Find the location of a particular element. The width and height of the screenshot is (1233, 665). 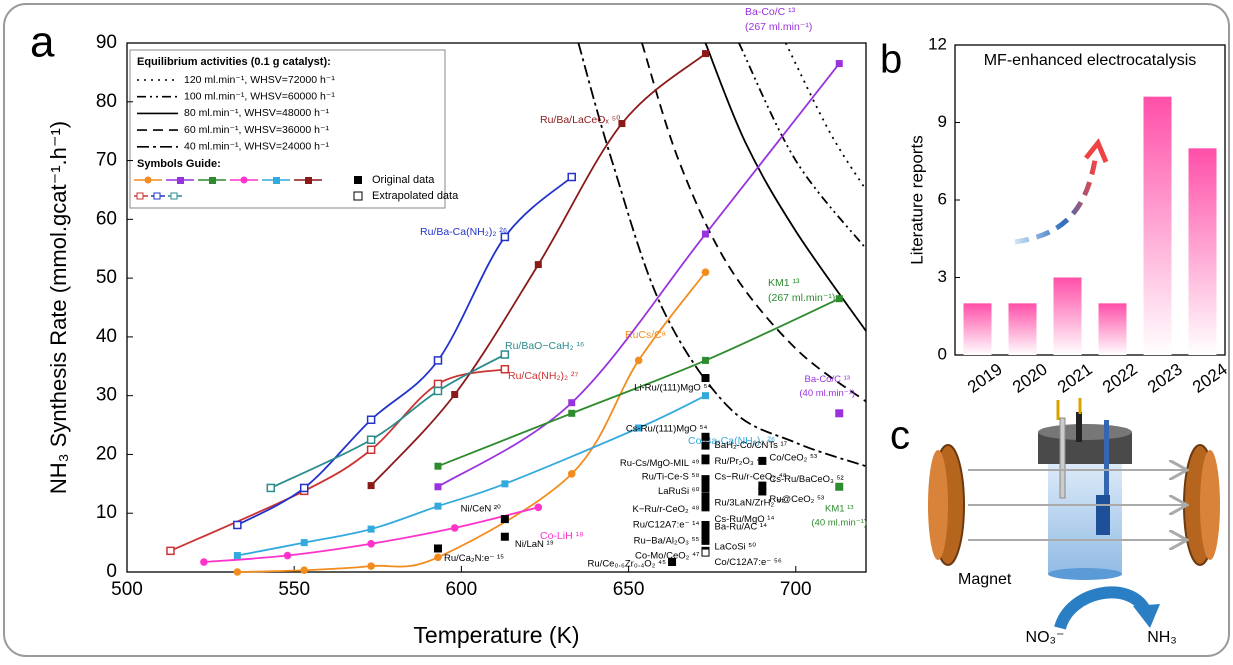

series-label: Ru/Ca(NH₂)₂ ²⁷ is located at coordinates (543, 376).